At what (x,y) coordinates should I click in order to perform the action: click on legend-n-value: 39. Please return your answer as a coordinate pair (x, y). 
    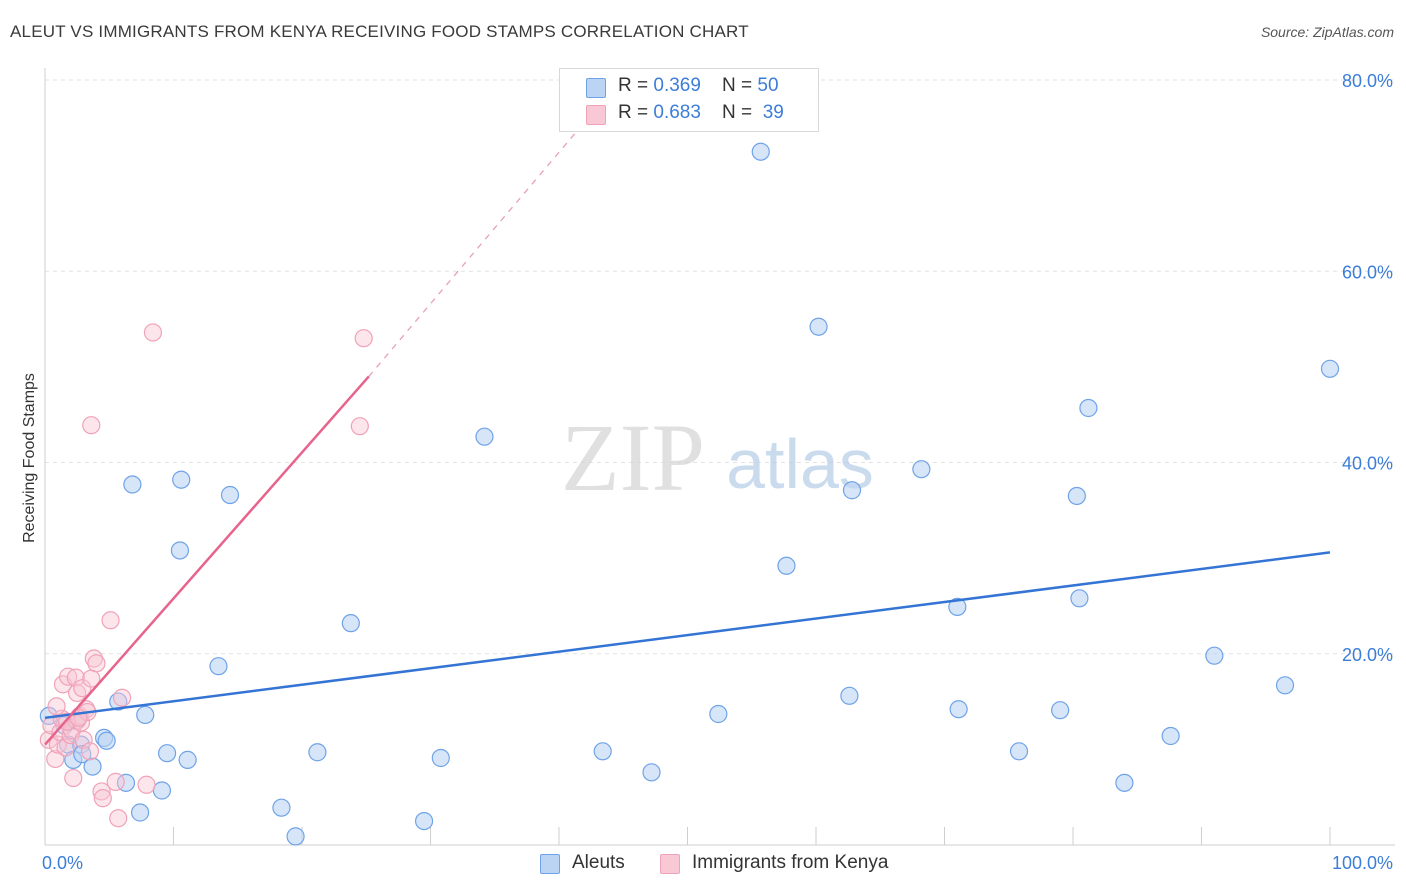
    Looking at the image, I should click on (773, 112).